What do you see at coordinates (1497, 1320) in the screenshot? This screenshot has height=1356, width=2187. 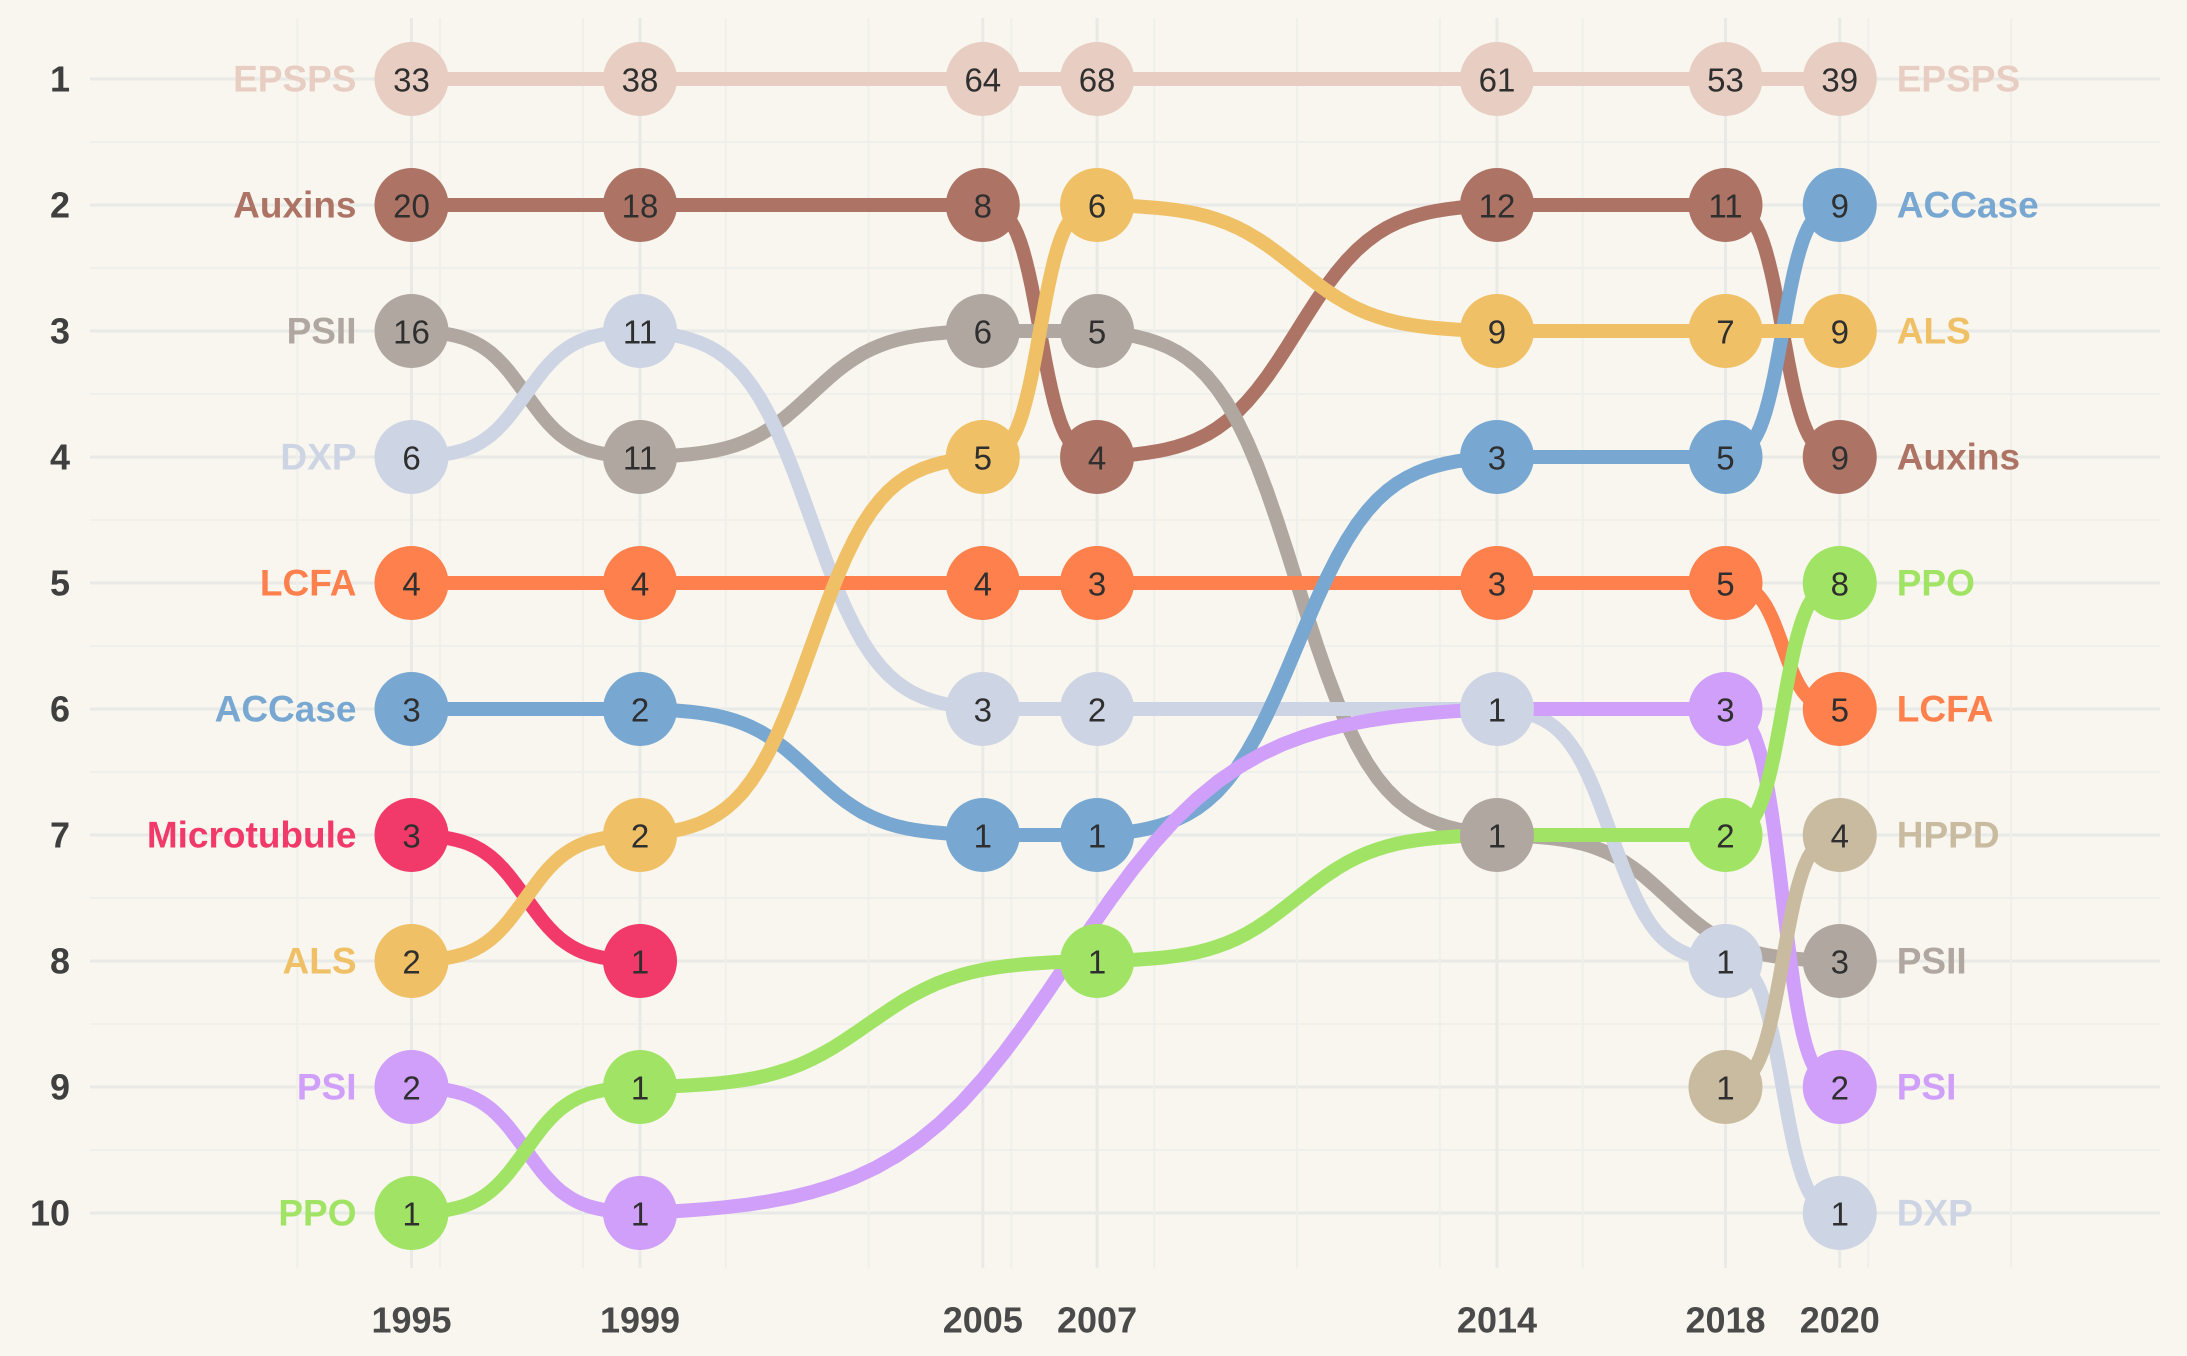 I see `year-tick-label: 2014` at bounding box center [1497, 1320].